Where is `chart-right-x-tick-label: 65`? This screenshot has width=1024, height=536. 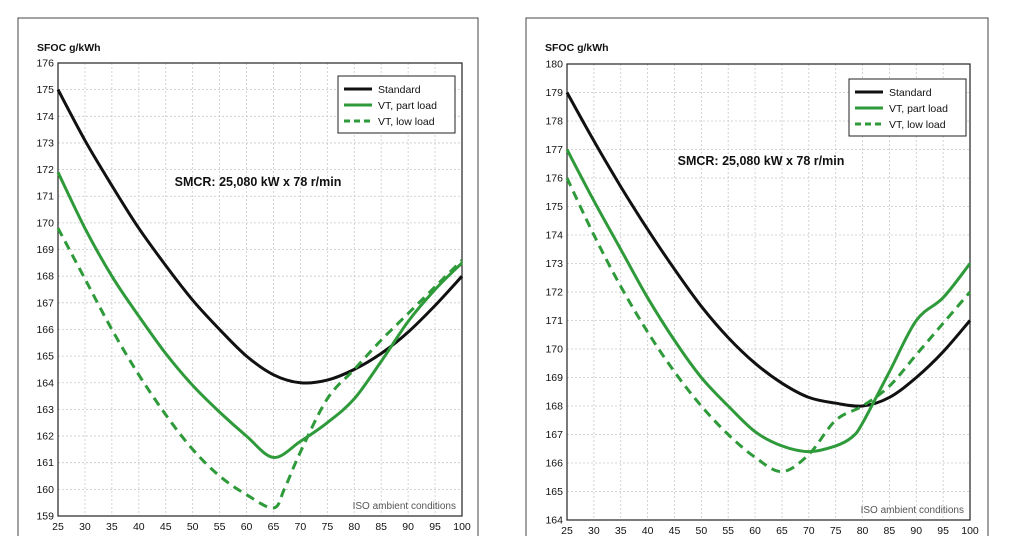 chart-right-x-tick-label: 65 is located at coordinates (782, 530).